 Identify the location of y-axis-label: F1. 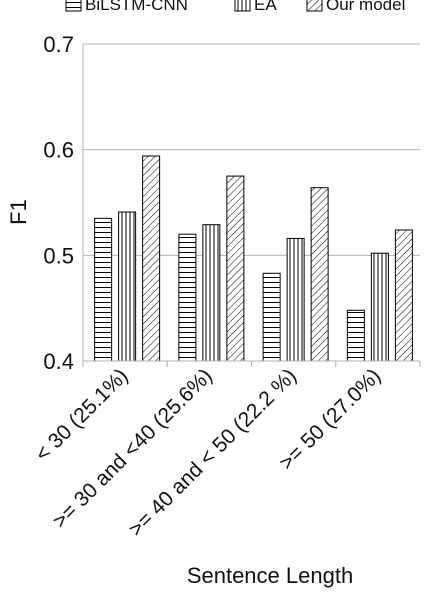
(18, 212).